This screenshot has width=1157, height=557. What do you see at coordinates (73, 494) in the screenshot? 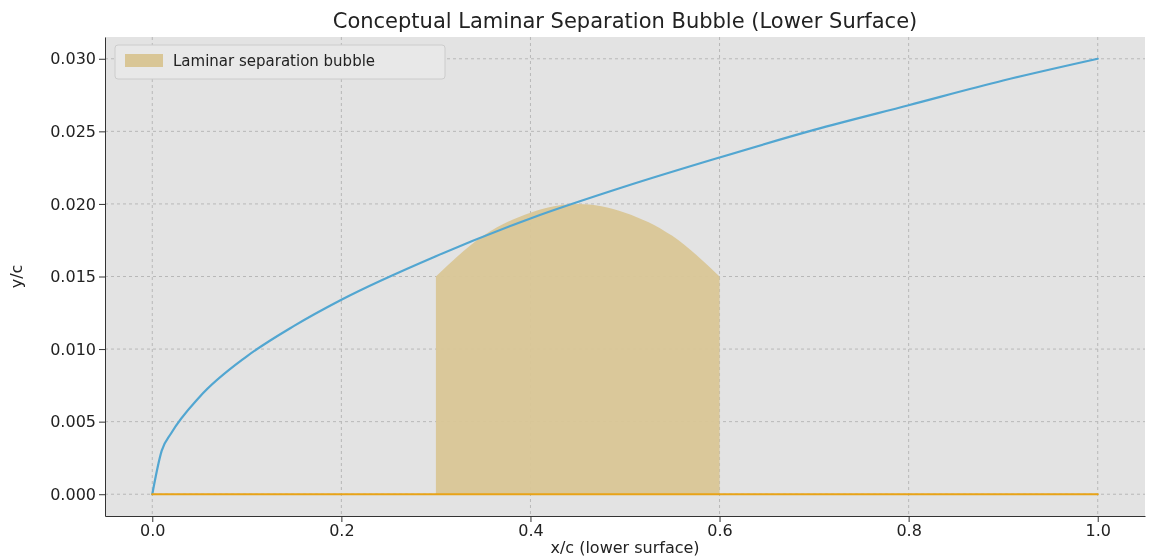
I see `y-tick-label: 0.000` at bounding box center [73, 494].